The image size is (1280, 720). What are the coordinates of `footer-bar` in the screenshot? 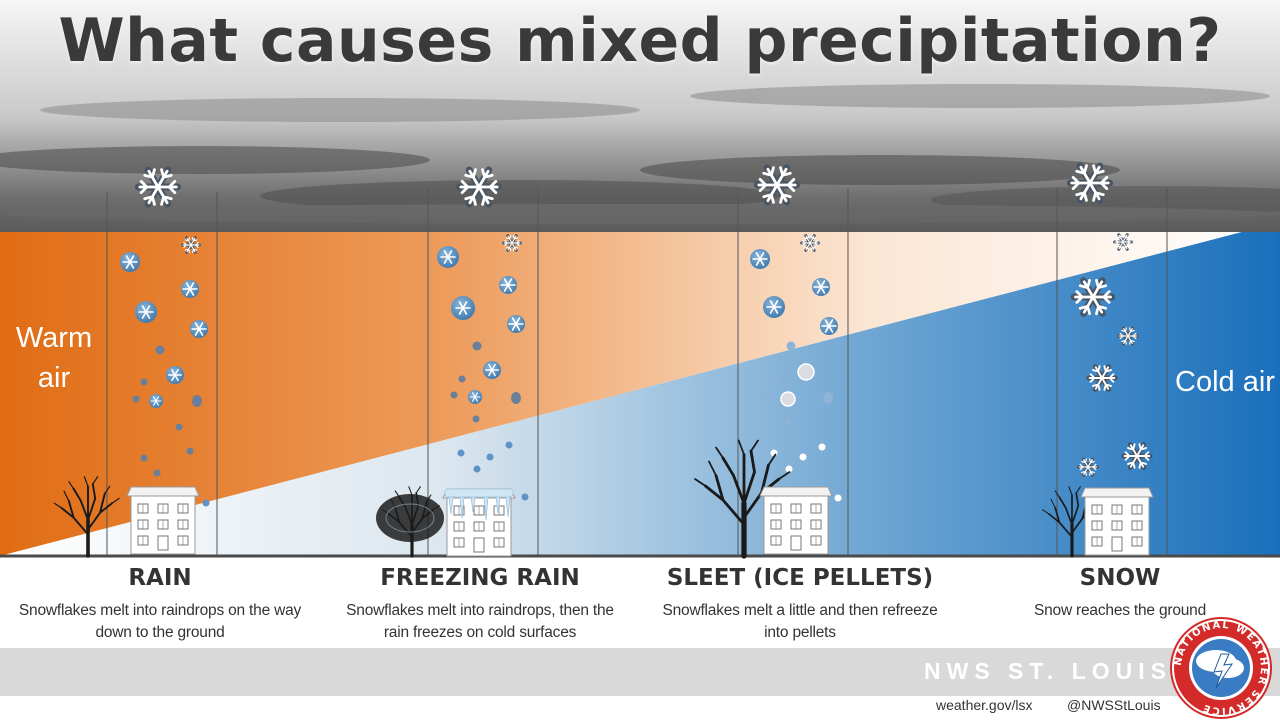 It's located at (640, 672).